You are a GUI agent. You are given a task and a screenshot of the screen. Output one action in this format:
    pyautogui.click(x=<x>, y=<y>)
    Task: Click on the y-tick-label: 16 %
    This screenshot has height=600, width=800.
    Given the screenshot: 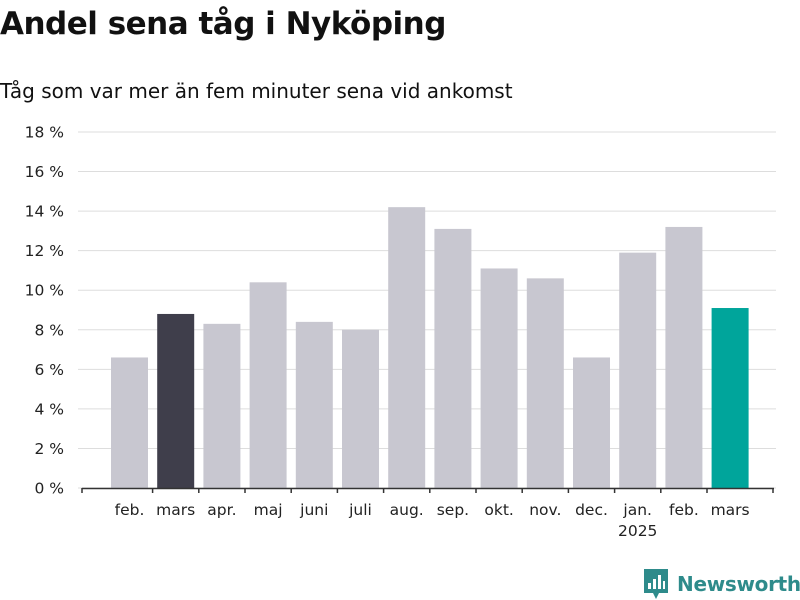 What is the action you would take?
    pyautogui.click(x=44, y=172)
    